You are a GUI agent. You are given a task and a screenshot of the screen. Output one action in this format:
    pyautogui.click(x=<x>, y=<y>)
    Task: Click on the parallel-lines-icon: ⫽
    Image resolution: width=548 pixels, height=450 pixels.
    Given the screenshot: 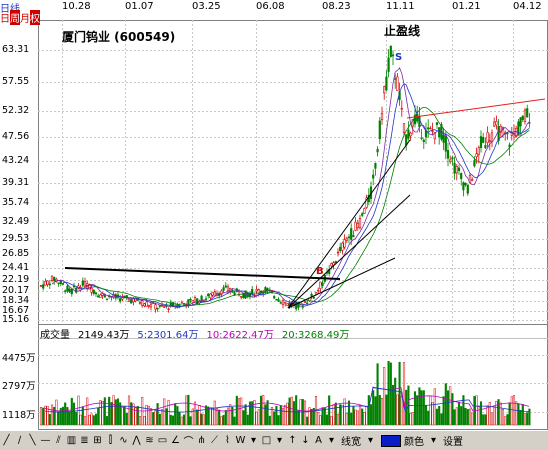 What is the action you would take?
    pyautogui.click(x=58, y=440)
    